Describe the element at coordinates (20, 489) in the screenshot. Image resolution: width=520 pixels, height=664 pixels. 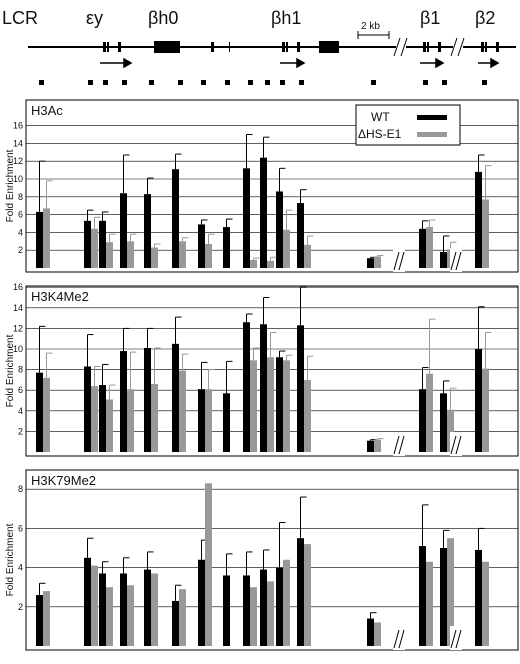
I see `y-tick-h3k79me2-8: 8` at that location.